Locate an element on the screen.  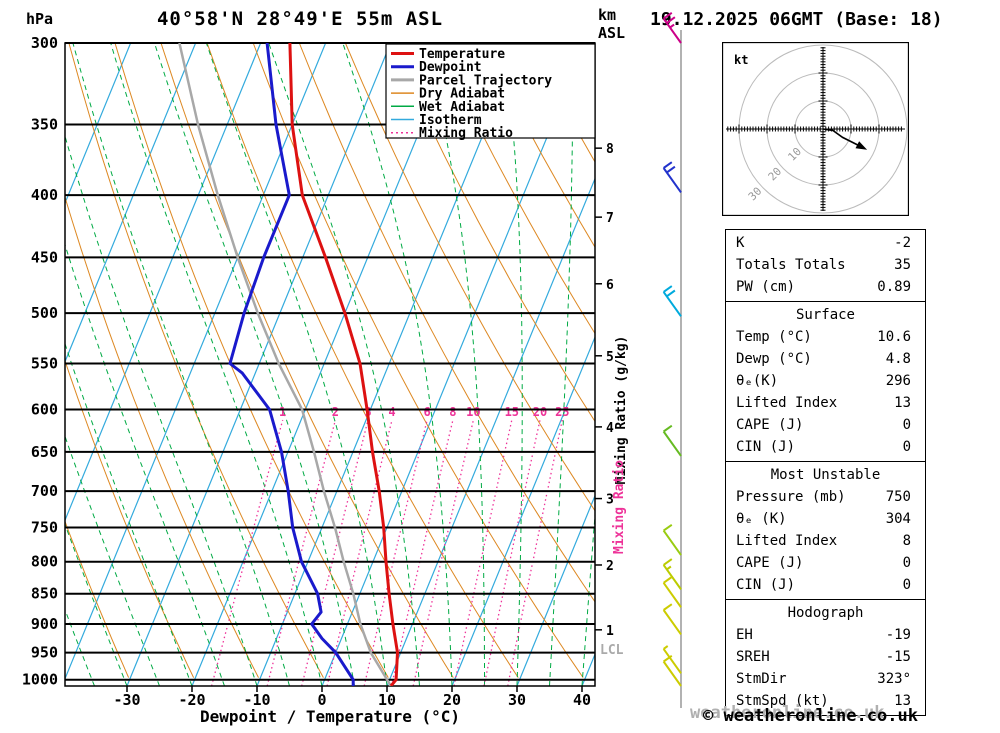
stat-row: StmSpd (kt) 13 is located at coordinates (825, 701).